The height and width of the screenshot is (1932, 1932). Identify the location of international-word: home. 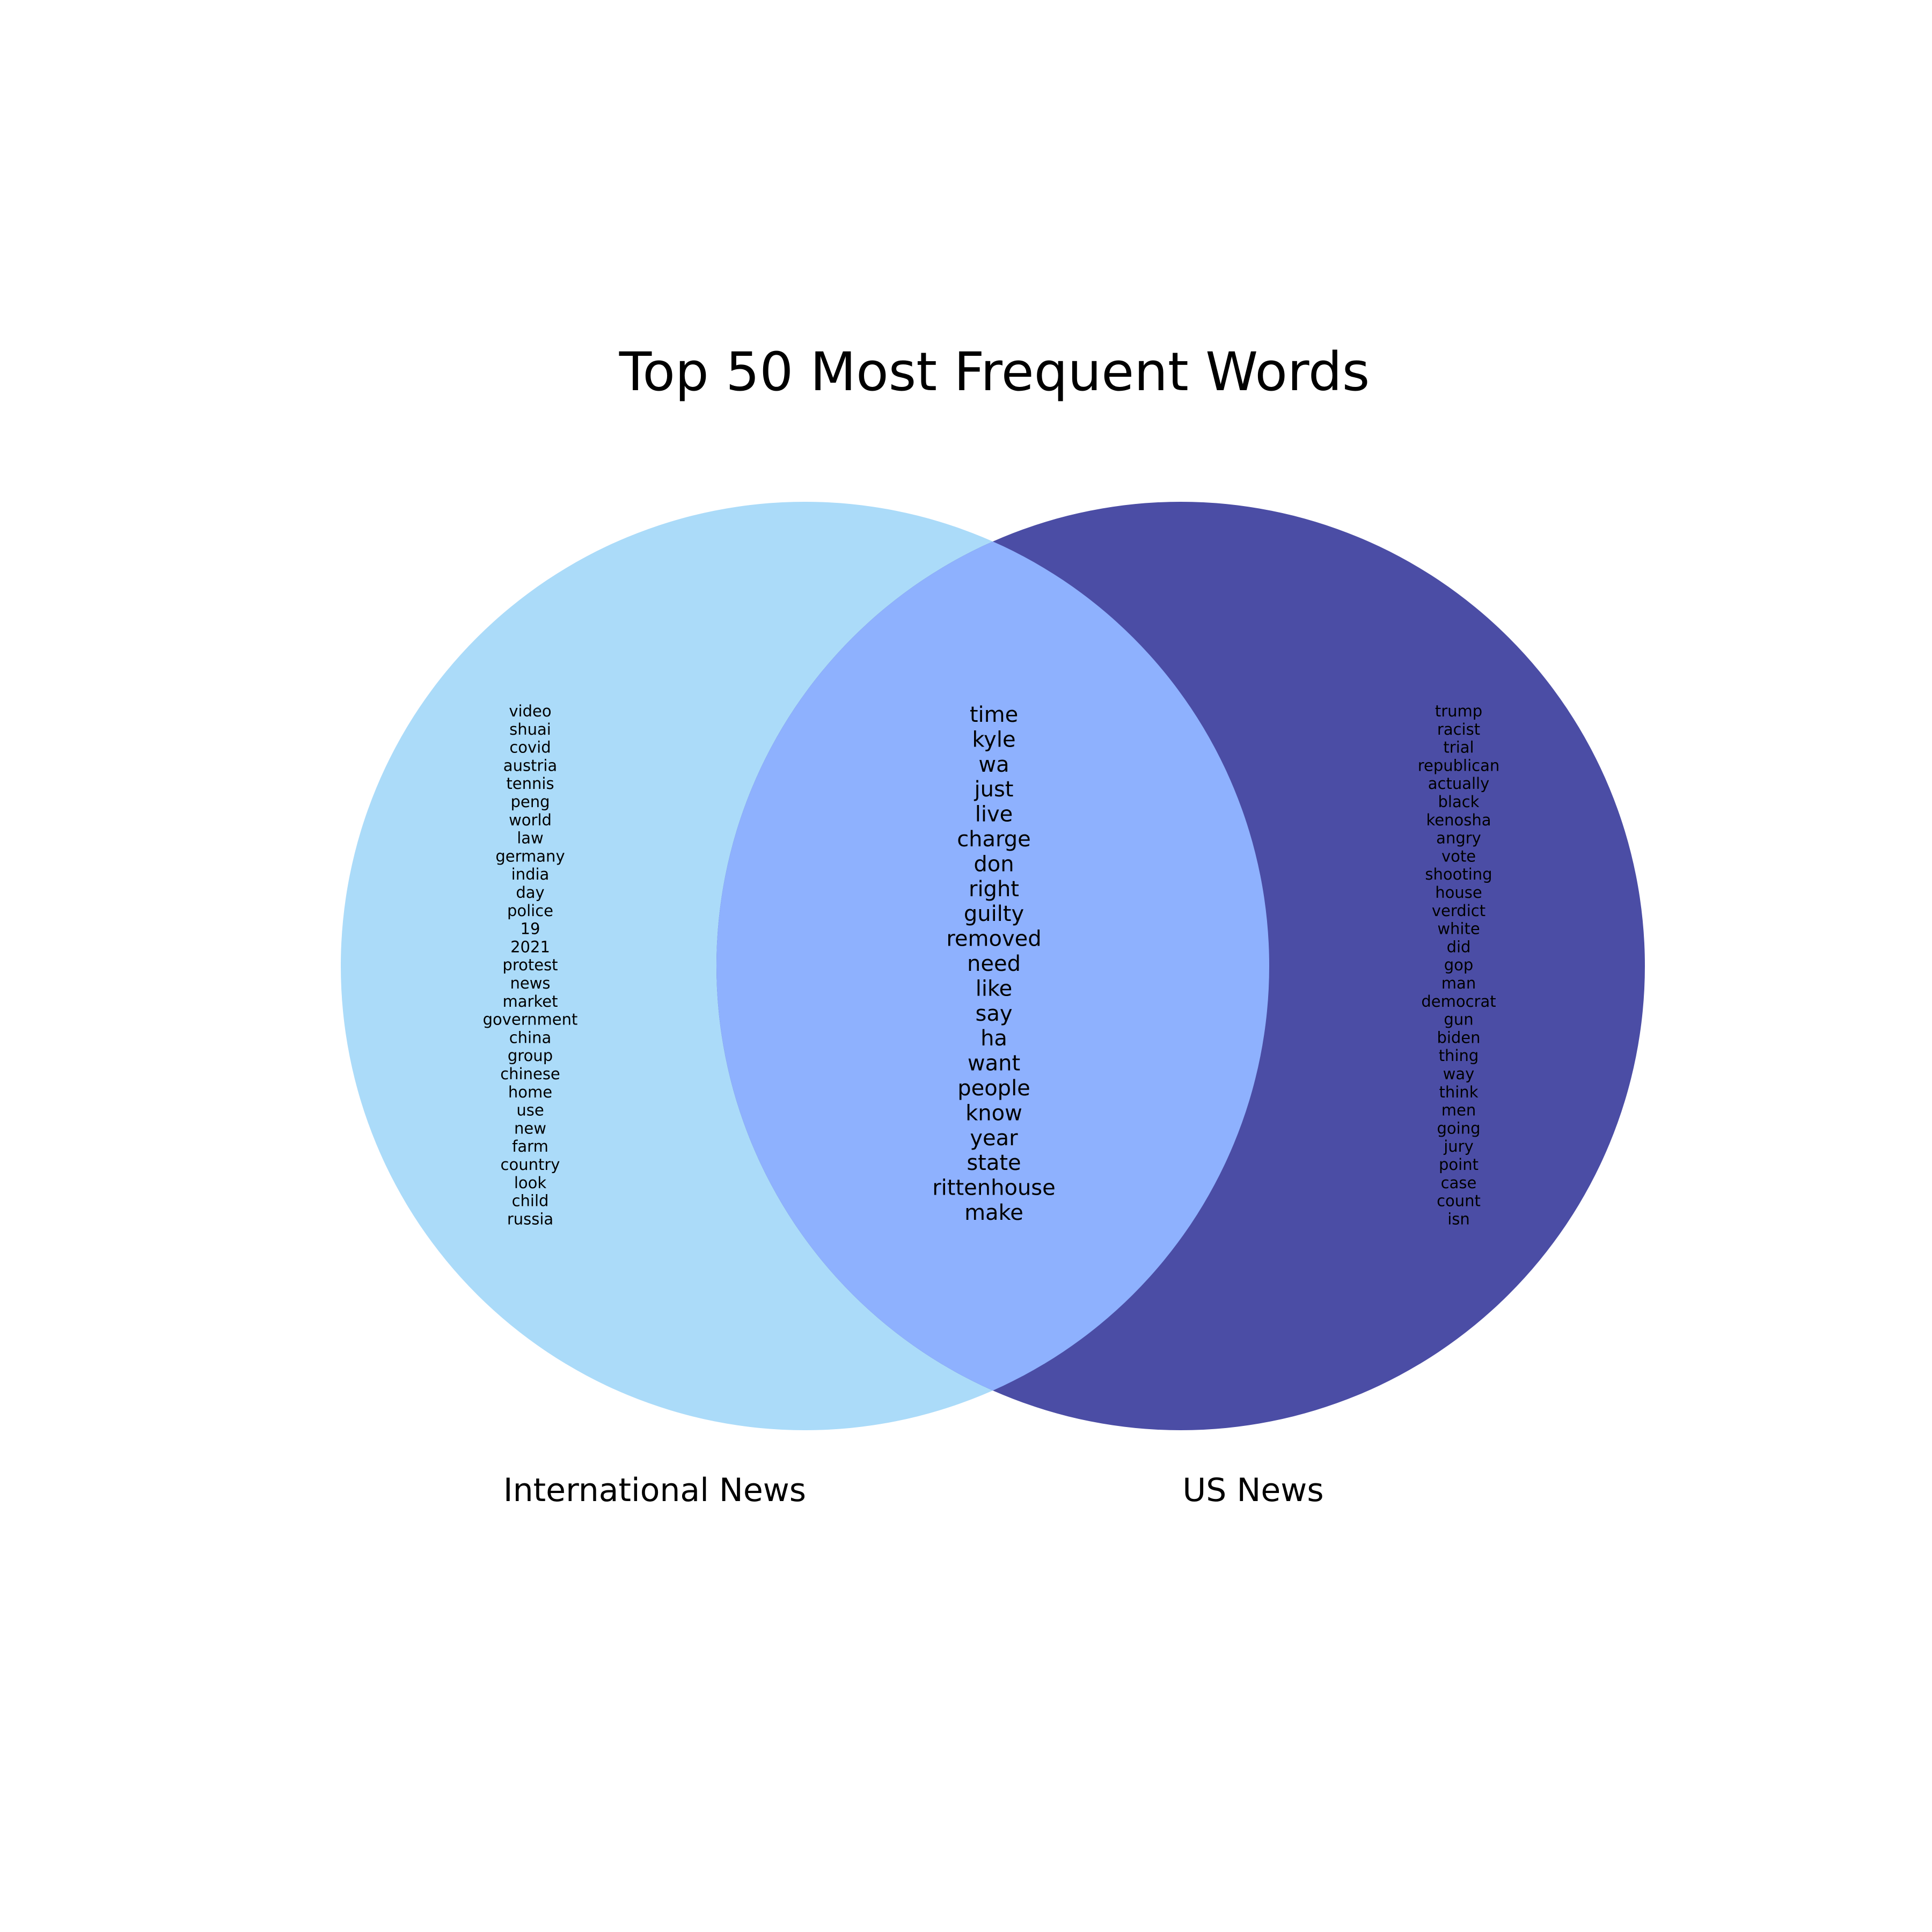
(530, 1092).